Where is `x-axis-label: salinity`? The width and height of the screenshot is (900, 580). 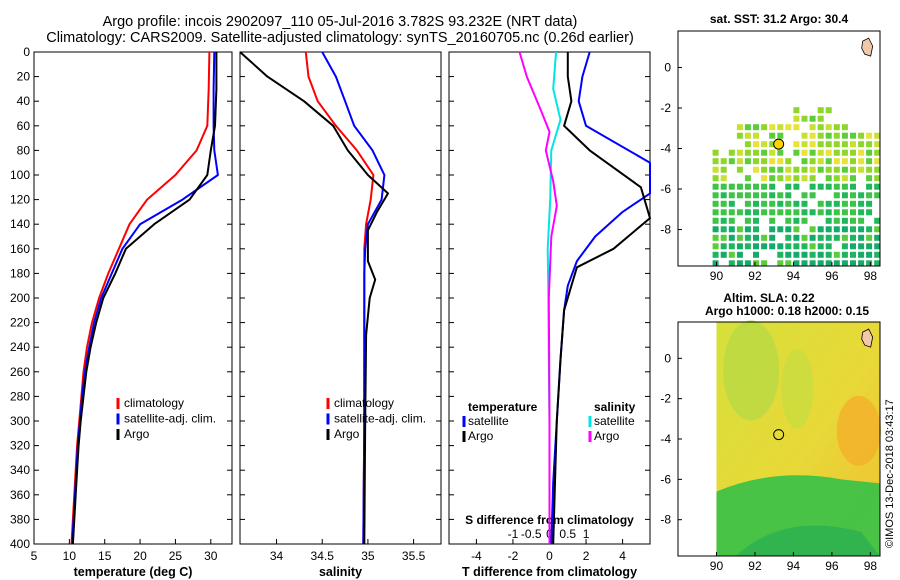 x-axis-label: salinity is located at coordinates (340, 572).